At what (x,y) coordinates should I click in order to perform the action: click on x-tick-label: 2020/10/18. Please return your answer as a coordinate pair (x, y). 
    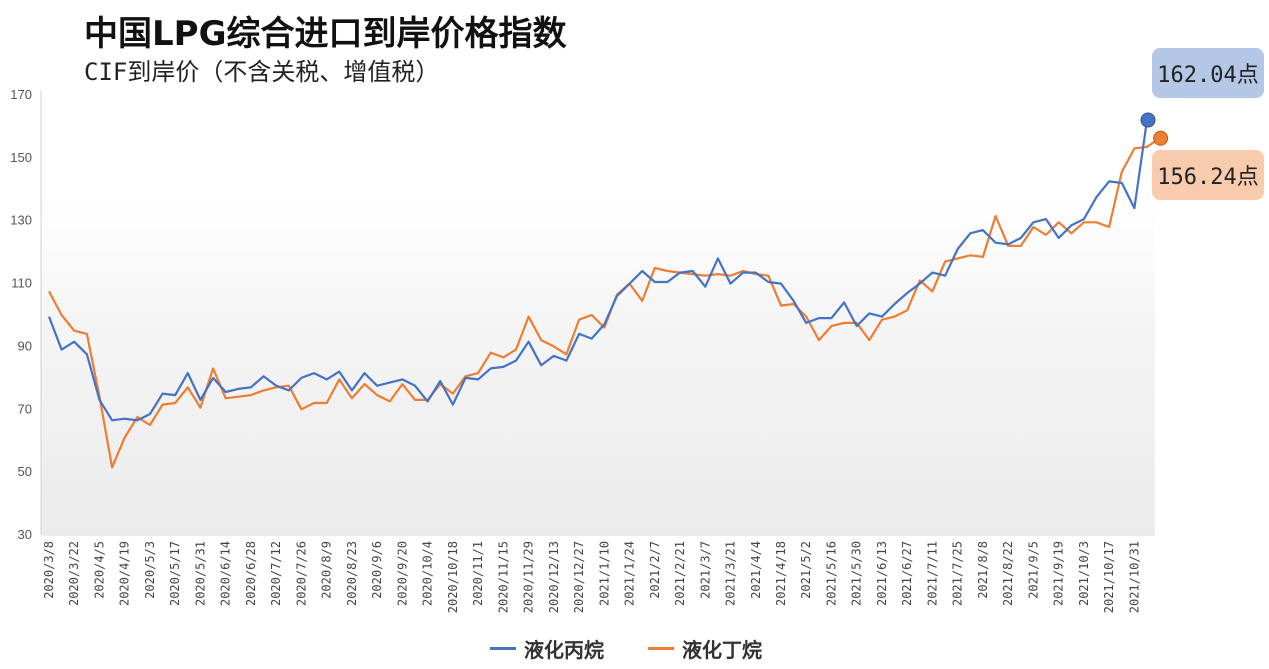
    Looking at the image, I should click on (453, 577).